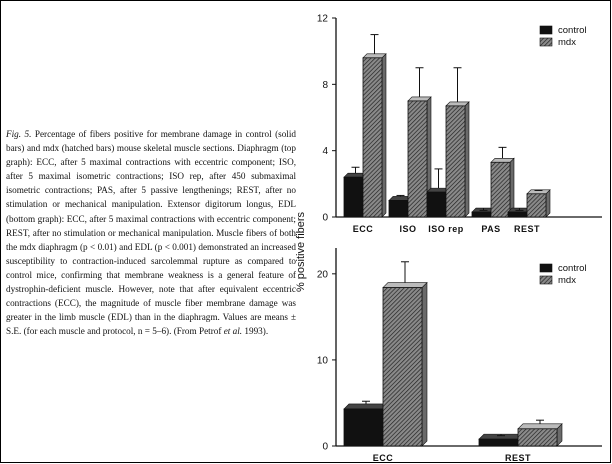 The width and height of the screenshot is (612, 464). What do you see at coordinates (233, 331) in the screenshot?
I see `caption-et-al: et al.` at bounding box center [233, 331].